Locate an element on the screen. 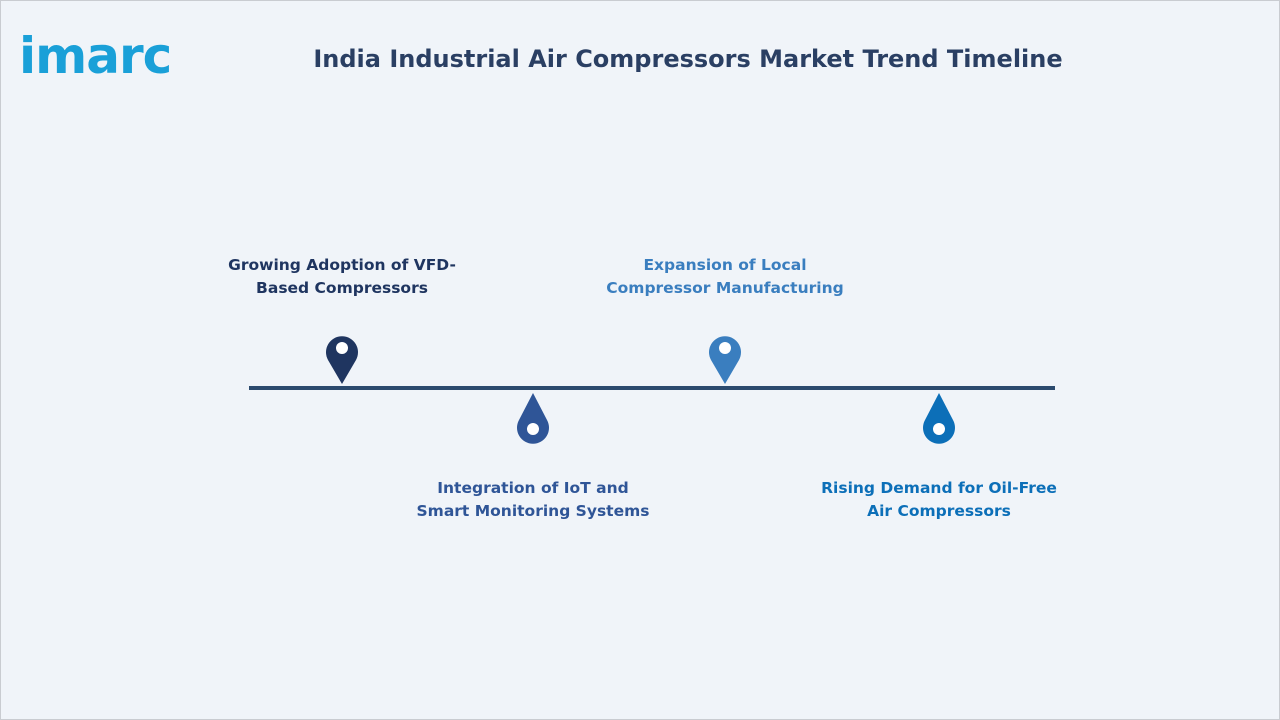 Image resolution: width=1280 pixels, height=720 pixels. milestone-label-line: Based Compressors is located at coordinates (342, 288).